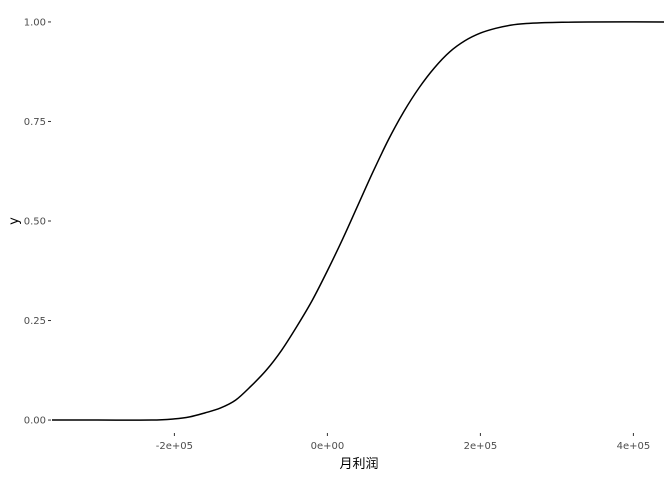 This screenshot has height=480, width=672. What do you see at coordinates (35, 22) in the screenshot?
I see `y-tick-label: 1.00` at bounding box center [35, 22].